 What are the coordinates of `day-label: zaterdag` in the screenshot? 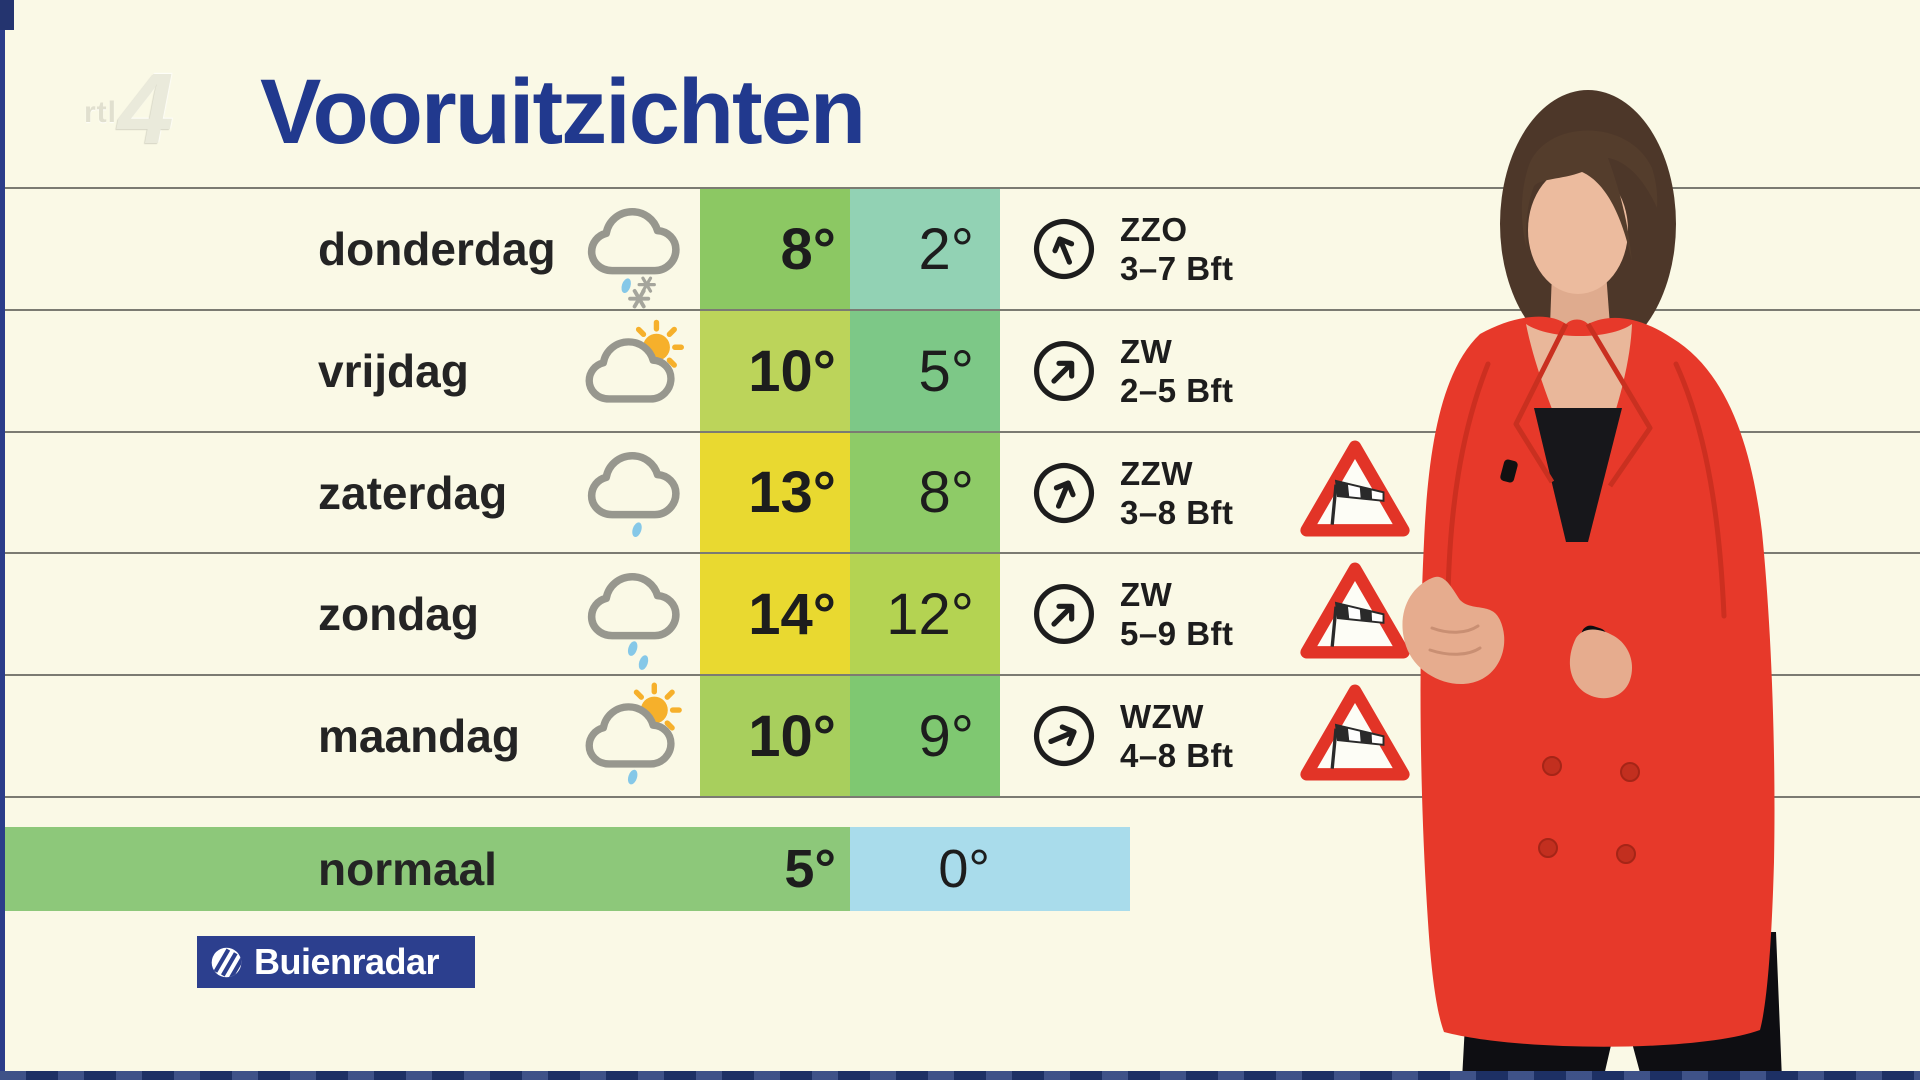 It's located at (413, 492).